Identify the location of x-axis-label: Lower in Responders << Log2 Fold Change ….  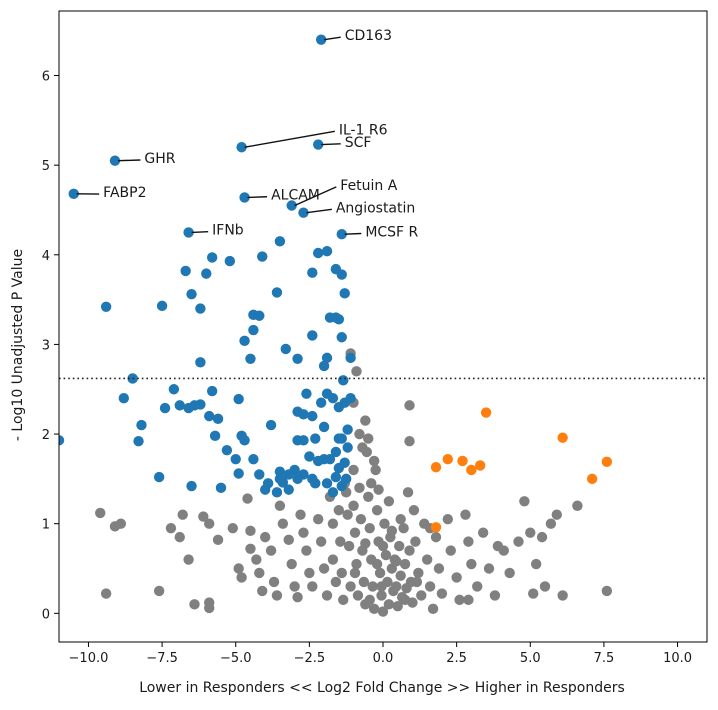
(382, 688).